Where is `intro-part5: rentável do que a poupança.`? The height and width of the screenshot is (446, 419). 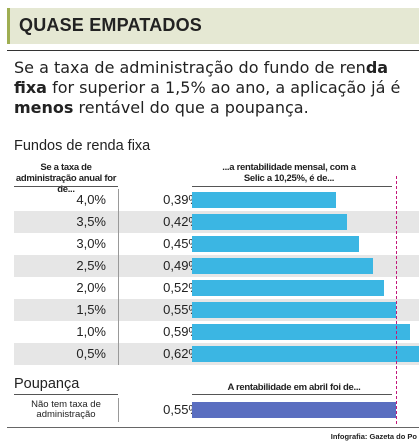 intro-part5: rentável do que a poupança. is located at coordinates (191, 107).